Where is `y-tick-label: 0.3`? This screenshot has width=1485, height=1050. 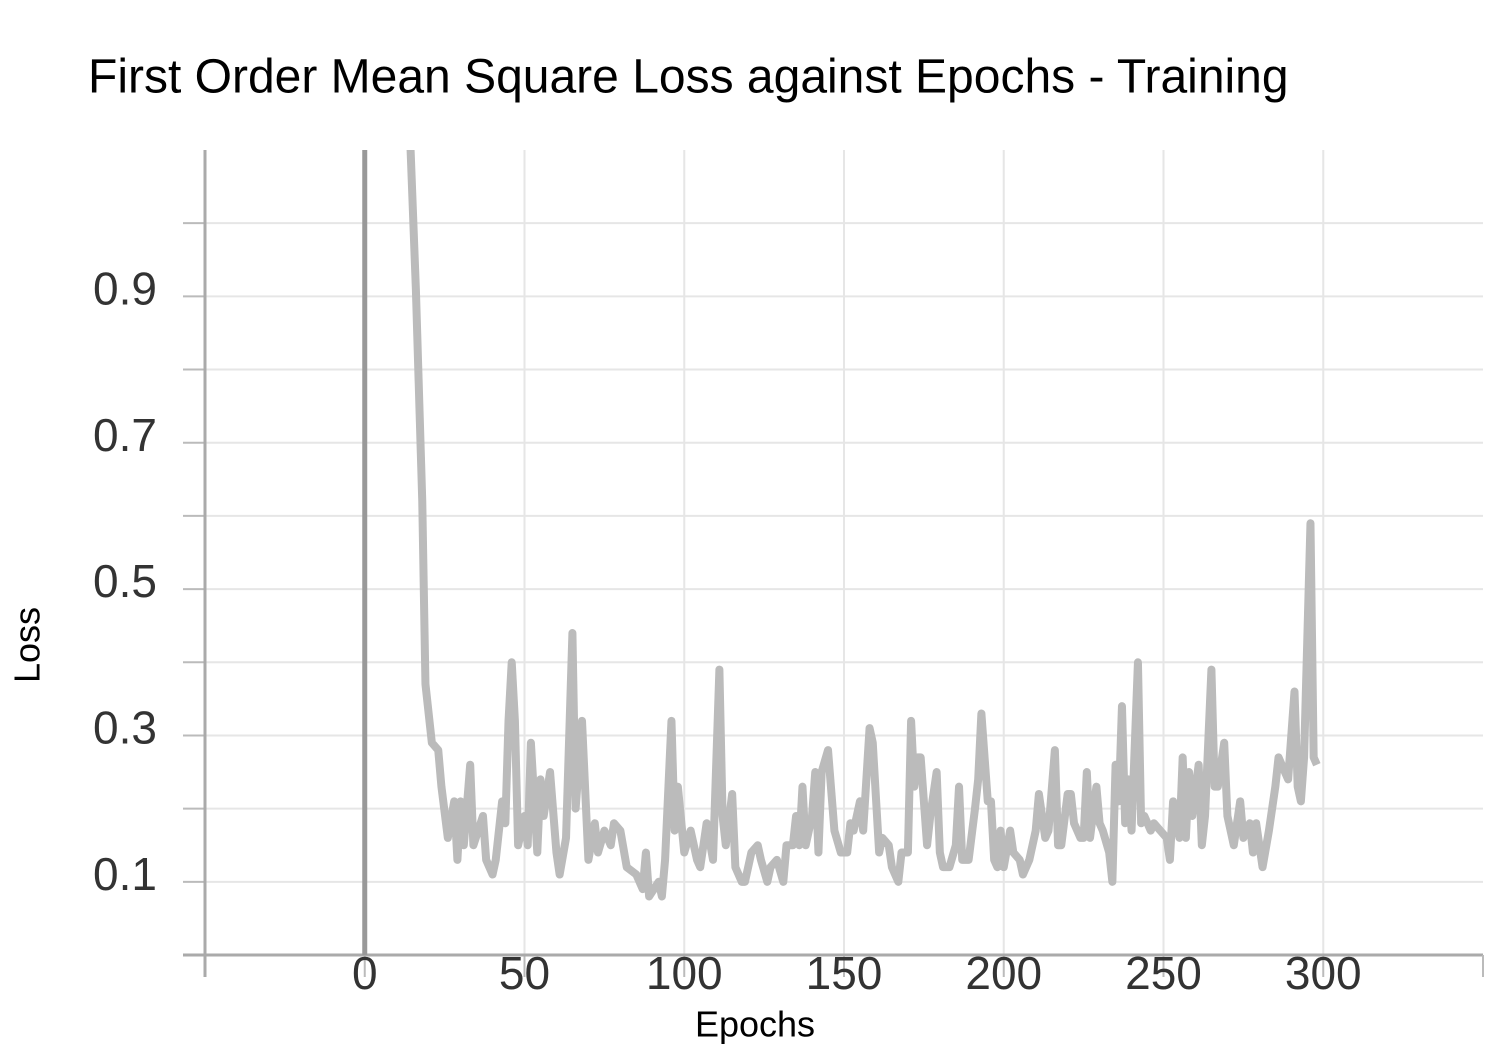
y-tick-label: 0.3 is located at coordinates (125, 728).